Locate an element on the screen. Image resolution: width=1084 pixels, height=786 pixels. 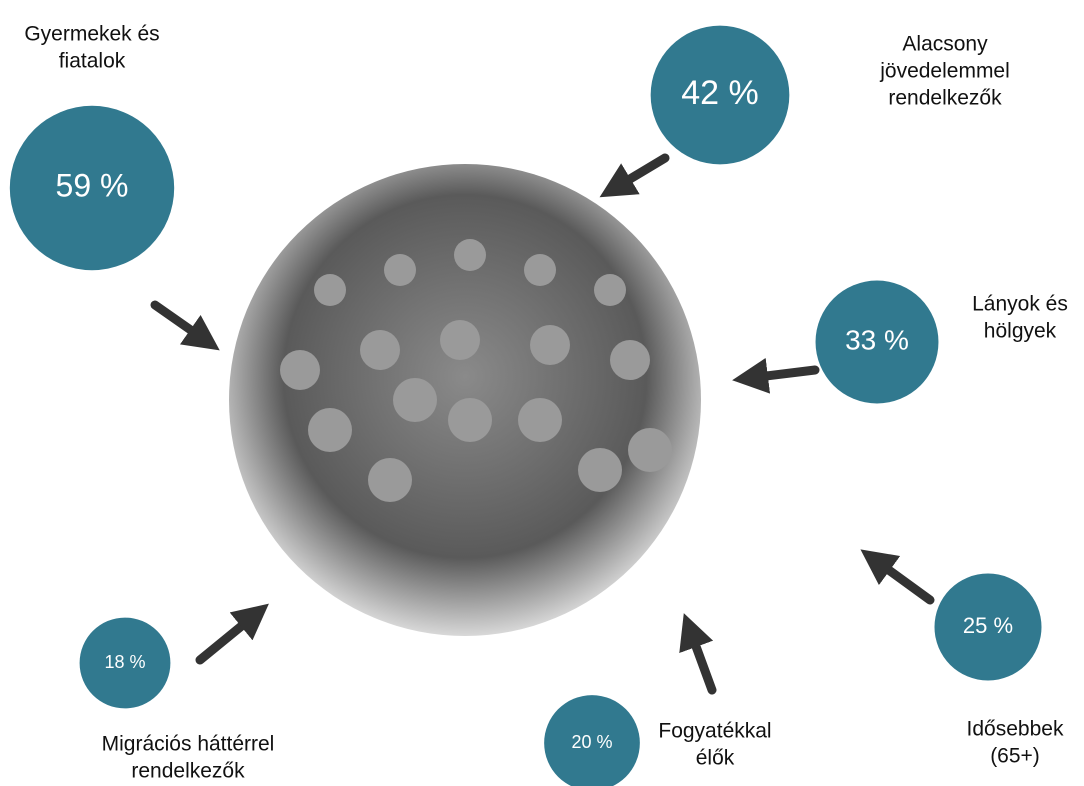
bubble-label: Migrációs háttérrel is located at coordinates (188, 744).